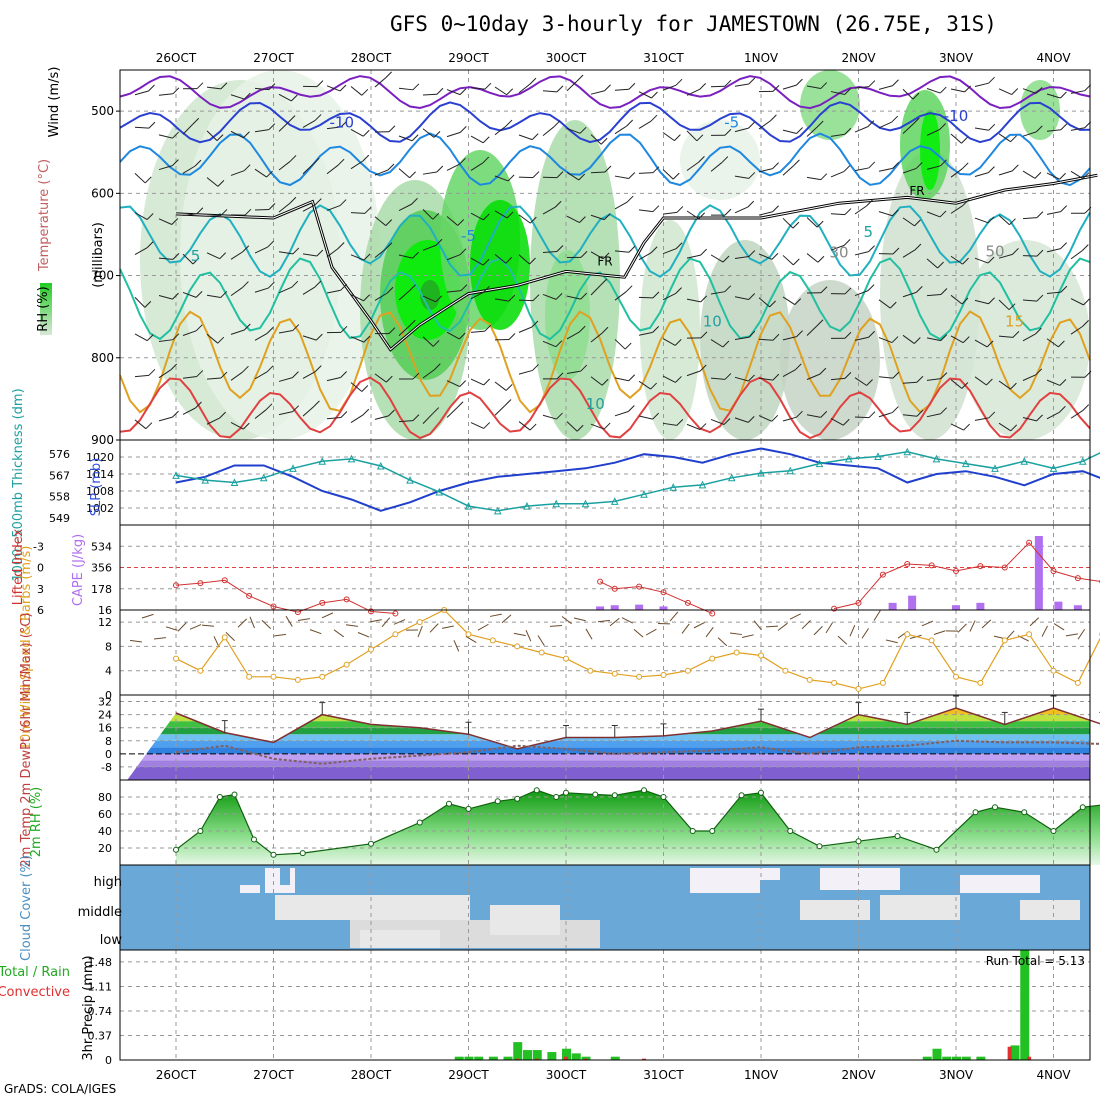 Image resolution: width=1100 pixels, height=1100 pixels. What do you see at coordinates (966, 575) in the screenshot?
I see `lifted-index-line` at bounding box center [966, 575].